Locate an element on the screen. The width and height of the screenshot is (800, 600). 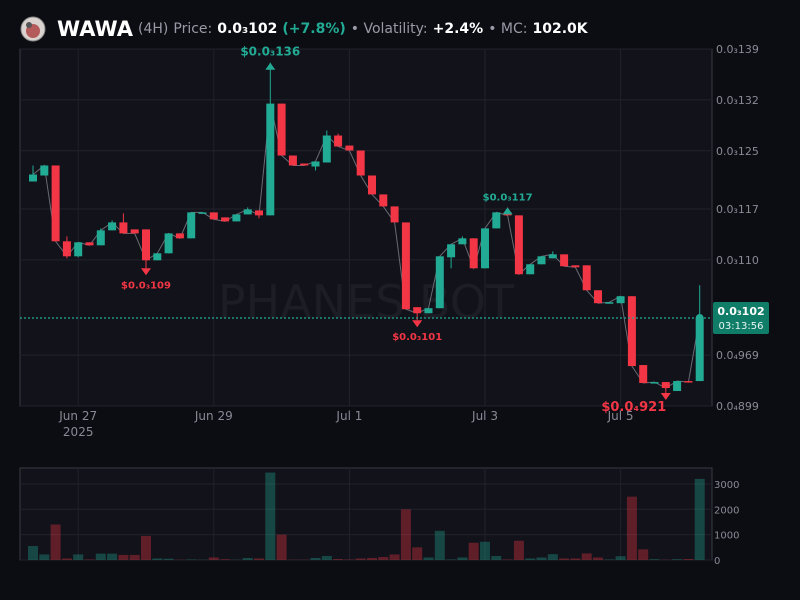
volume-tick-label: 1000 is located at coordinates (726, 536).